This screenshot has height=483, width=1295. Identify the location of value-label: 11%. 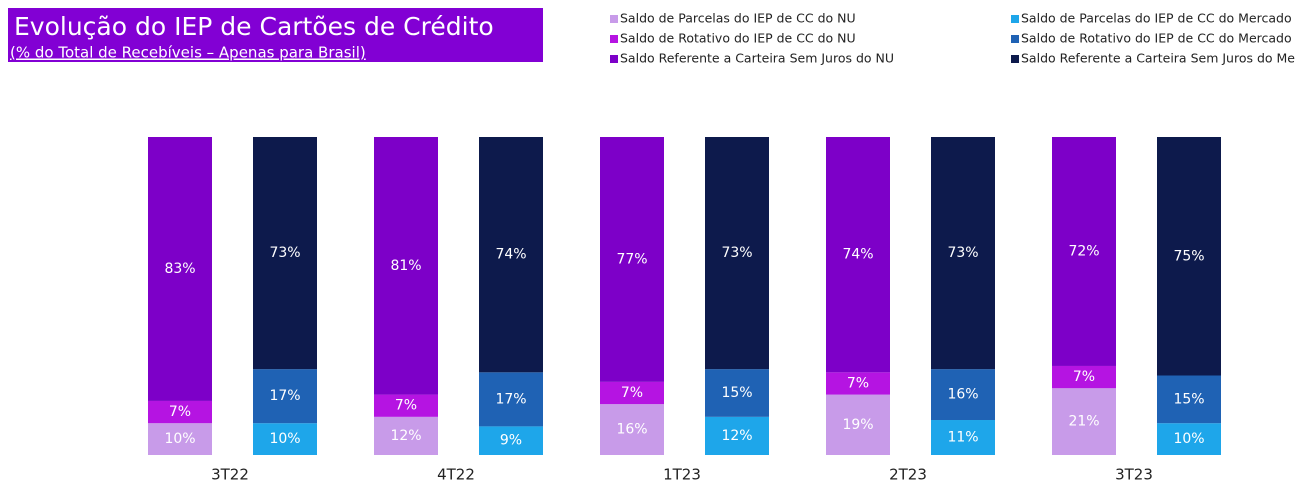
(962, 438).